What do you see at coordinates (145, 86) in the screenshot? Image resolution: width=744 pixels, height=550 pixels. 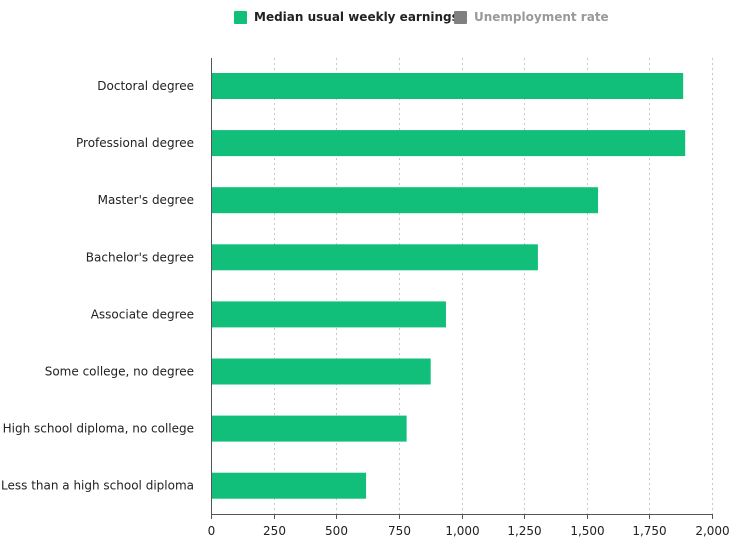 I see `y-category-label: Doctoral degree` at bounding box center [145, 86].